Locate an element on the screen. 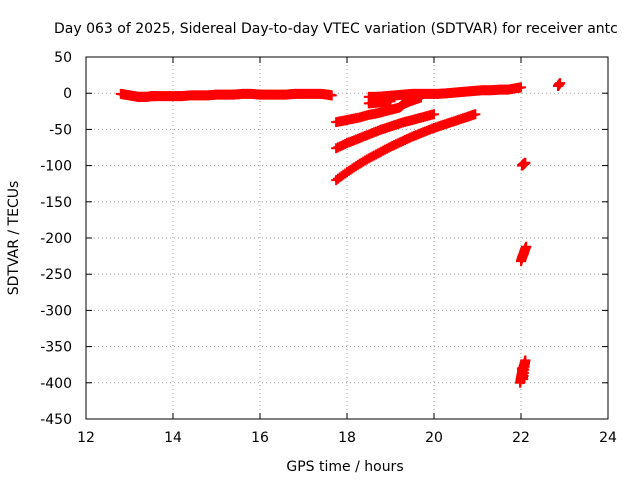 This screenshot has height=480, width=640. y-tick-label: -200 is located at coordinates (56, 239).